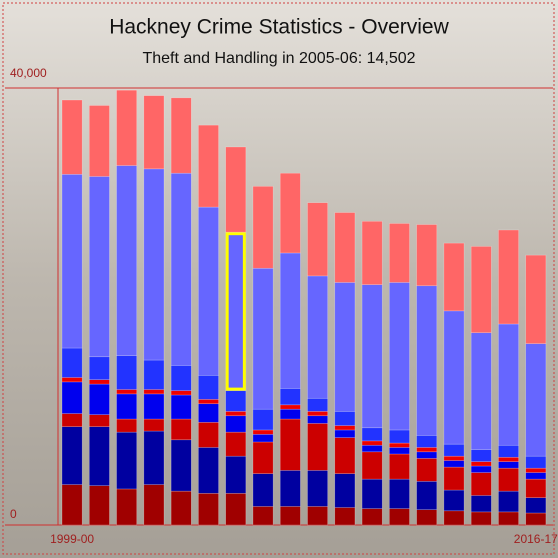  I want to click on y-tick-label: 40,000, so click(28, 73).